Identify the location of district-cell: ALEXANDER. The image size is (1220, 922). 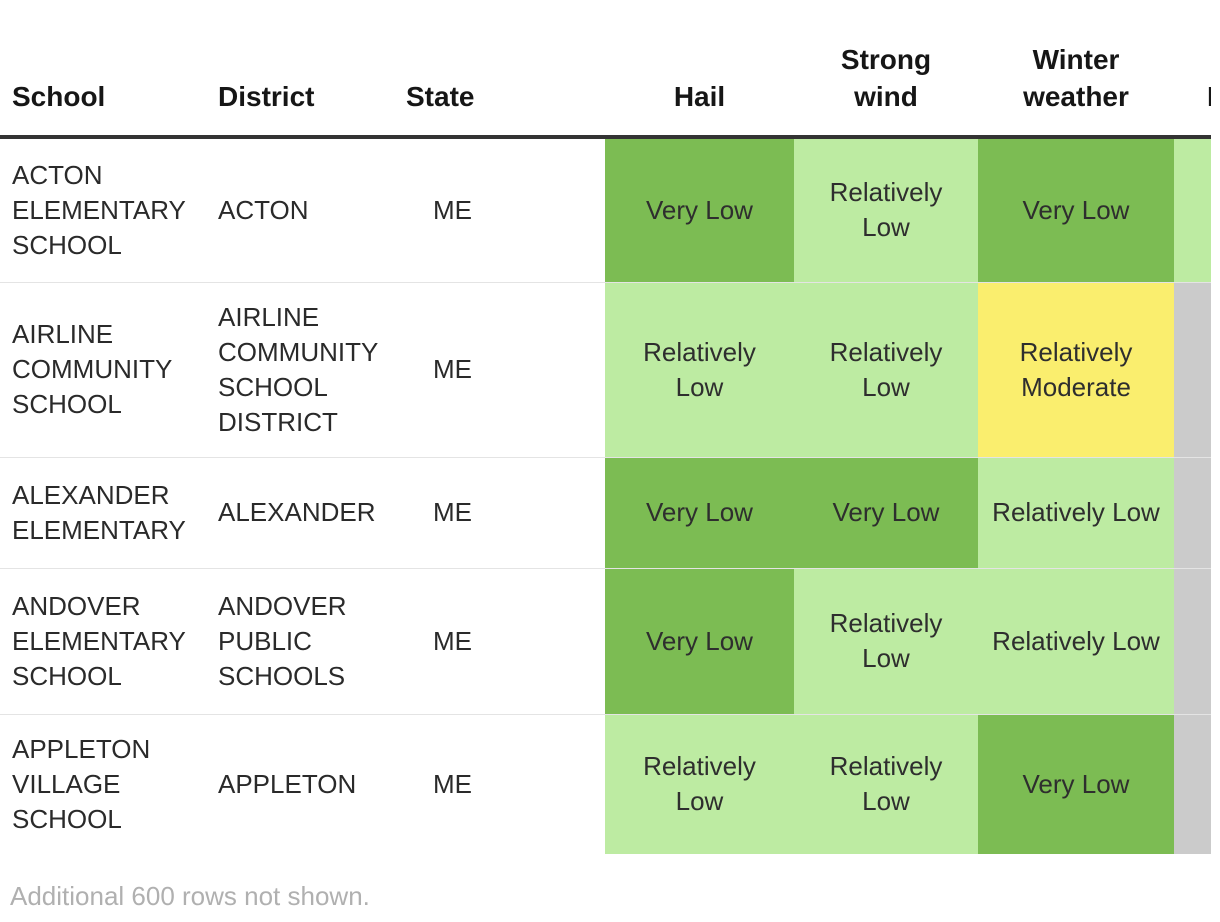
(300, 512).